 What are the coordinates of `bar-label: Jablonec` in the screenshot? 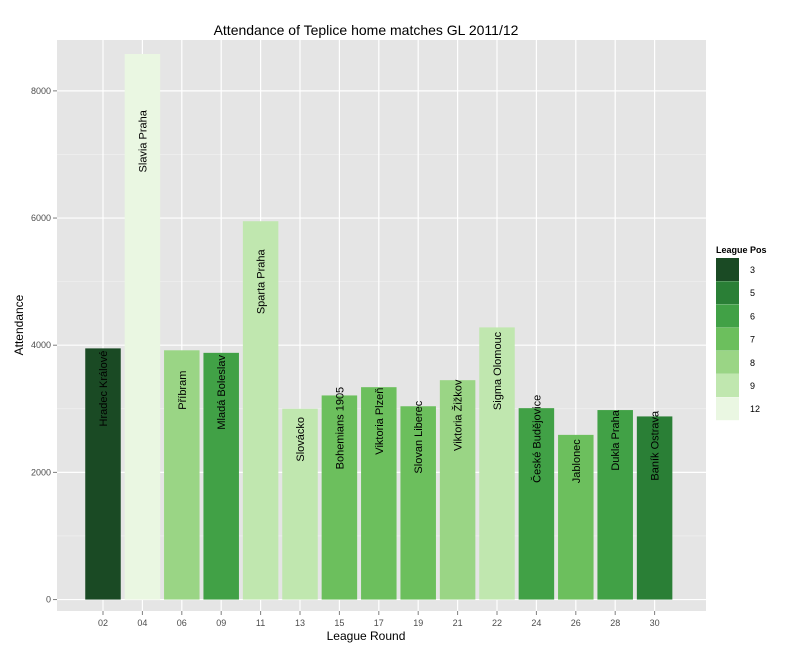 It's located at (577, 461).